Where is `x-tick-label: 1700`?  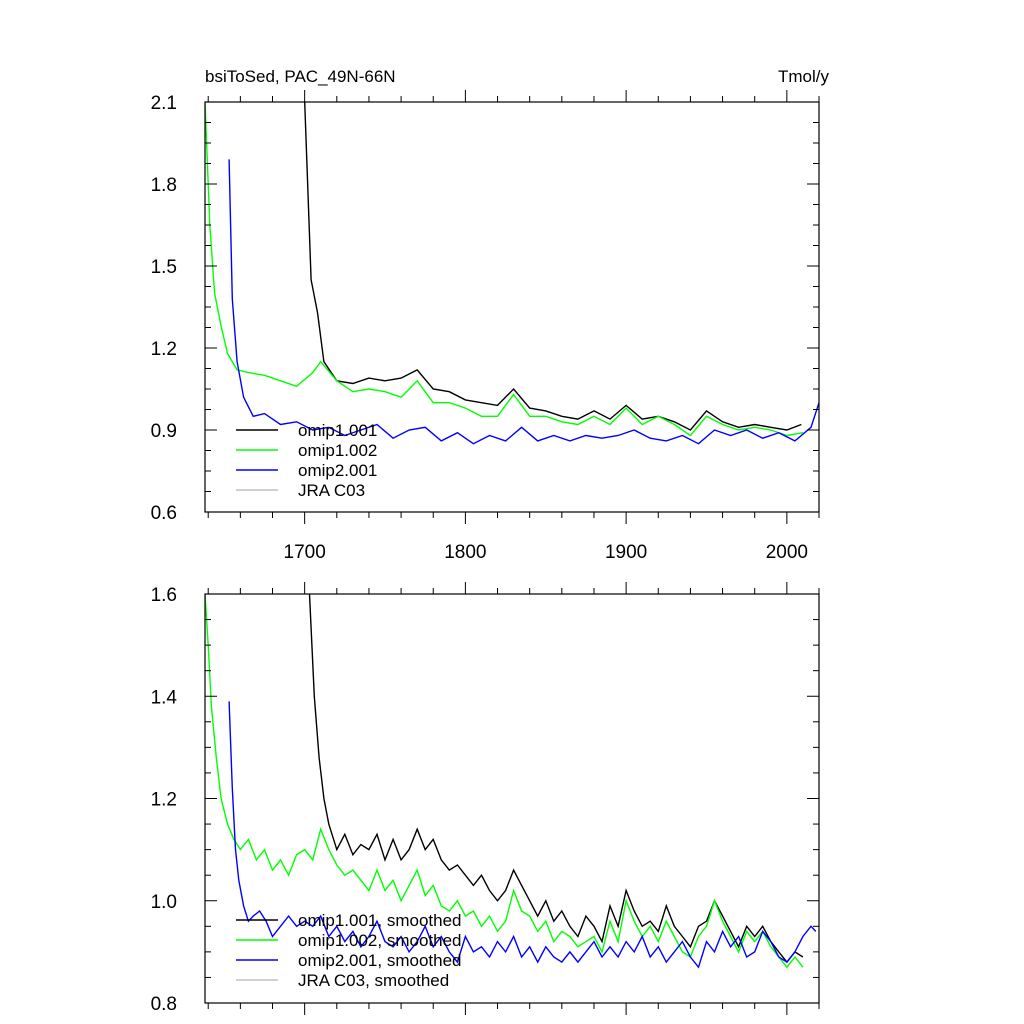 x-tick-label: 1700 is located at coordinates (305, 552).